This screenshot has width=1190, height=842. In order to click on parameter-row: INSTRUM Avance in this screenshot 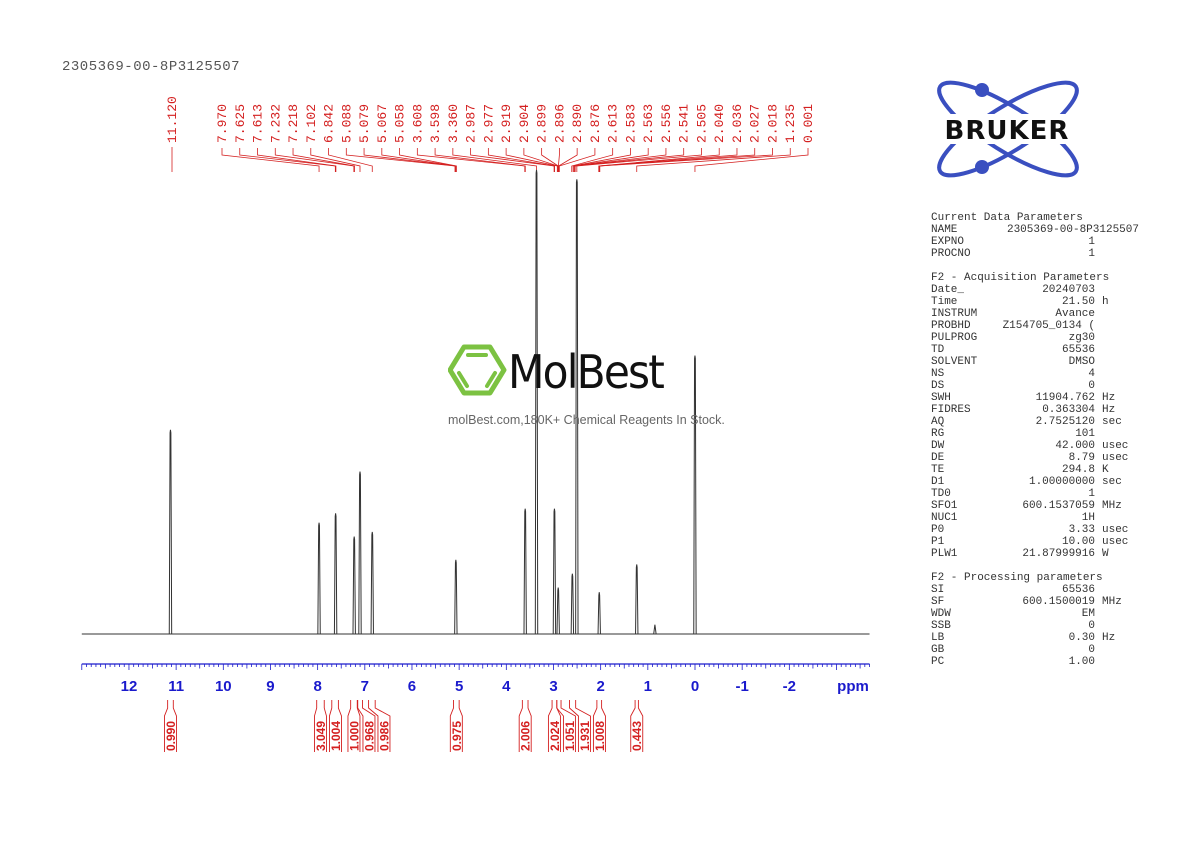, I will do `click(1038, 314)`.